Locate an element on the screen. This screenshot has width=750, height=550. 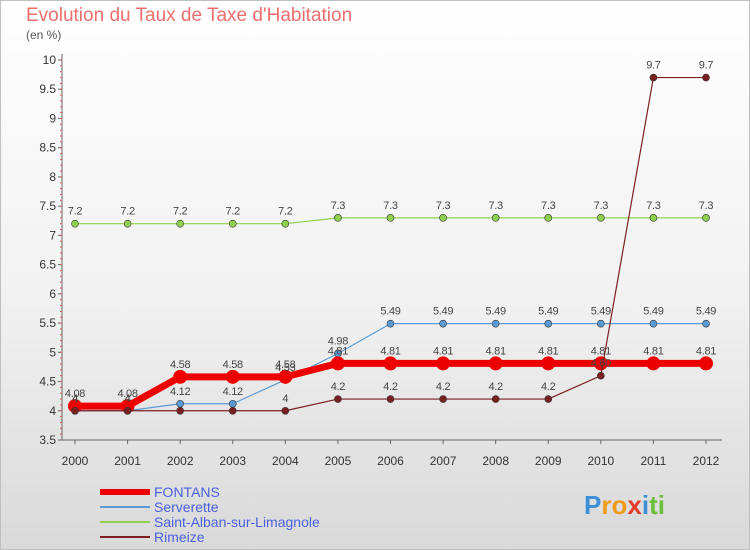
data-label: 4.98 is located at coordinates (338, 341).